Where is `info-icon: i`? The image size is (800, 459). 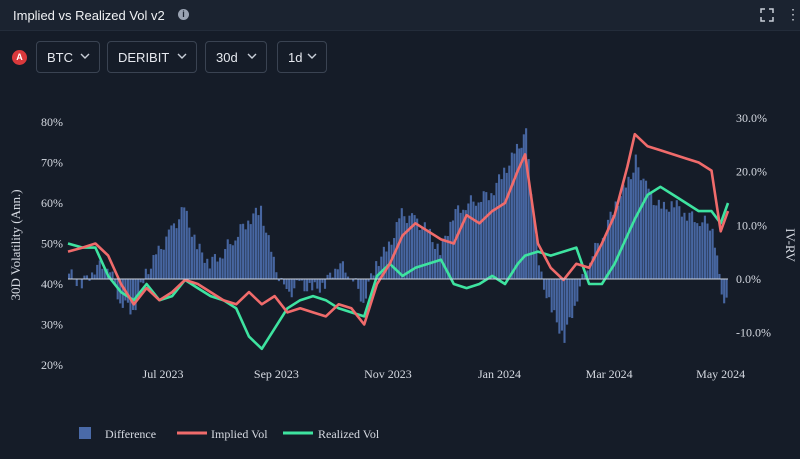 info-icon: i is located at coordinates (183, 14).